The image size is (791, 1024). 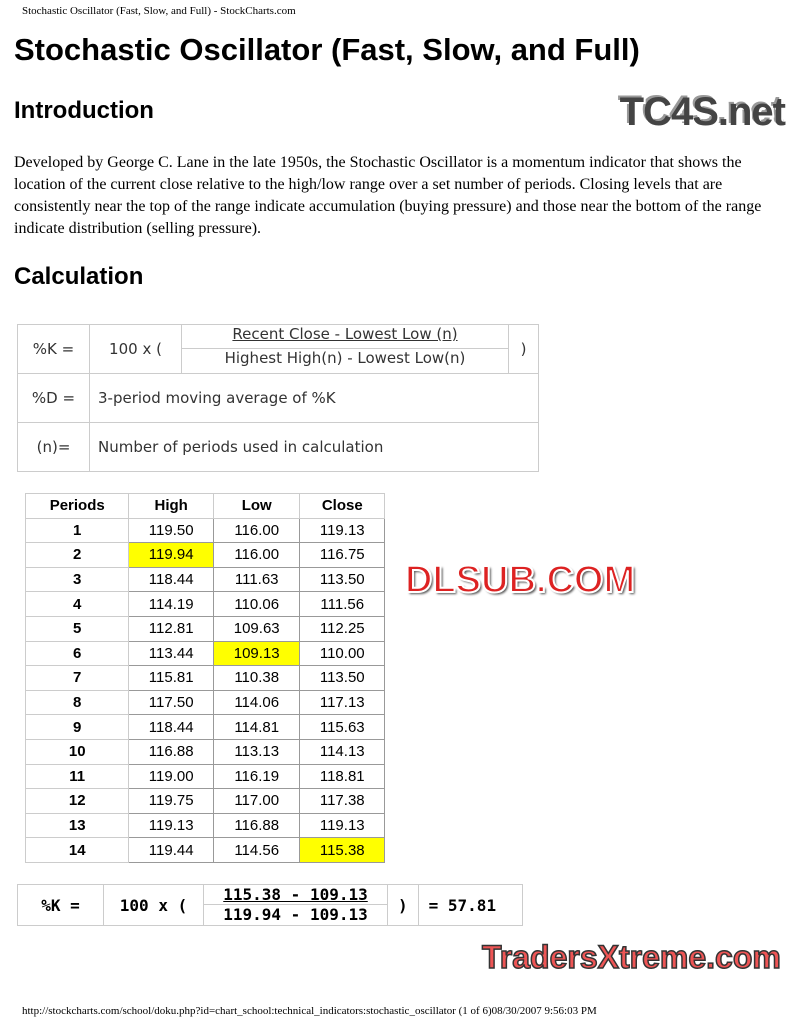 I want to click on value-cell: 115.38, so click(x=342, y=850).